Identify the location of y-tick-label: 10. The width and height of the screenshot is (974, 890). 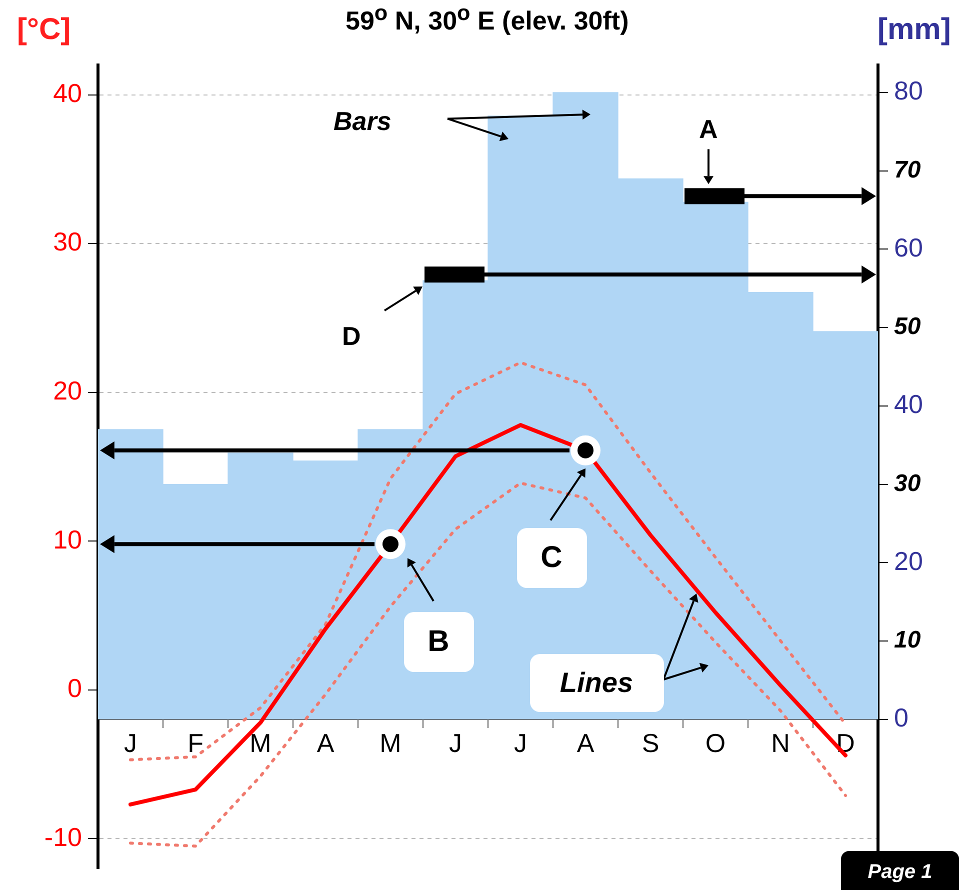
(67, 539).